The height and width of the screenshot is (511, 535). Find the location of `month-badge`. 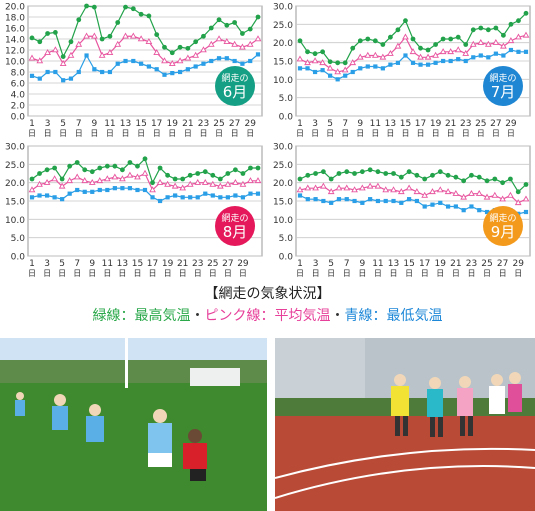

month-badge is located at coordinates (503, 226).